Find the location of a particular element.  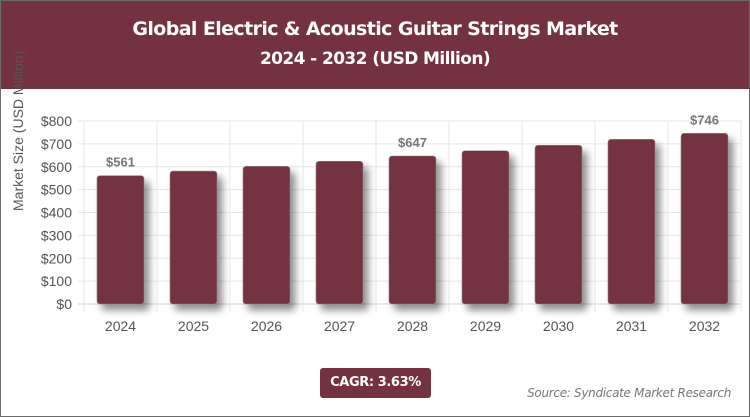

bar-2030 is located at coordinates (558, 224).